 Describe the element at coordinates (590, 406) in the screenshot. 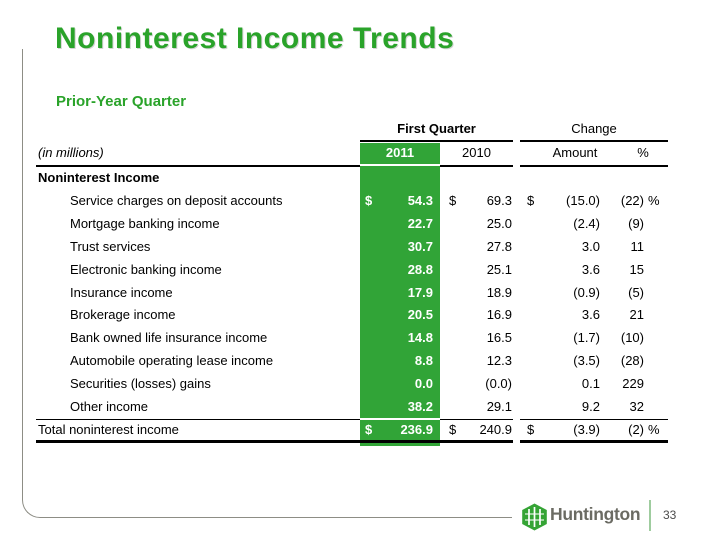

I see `value-change-amount: 9.2` at that location.